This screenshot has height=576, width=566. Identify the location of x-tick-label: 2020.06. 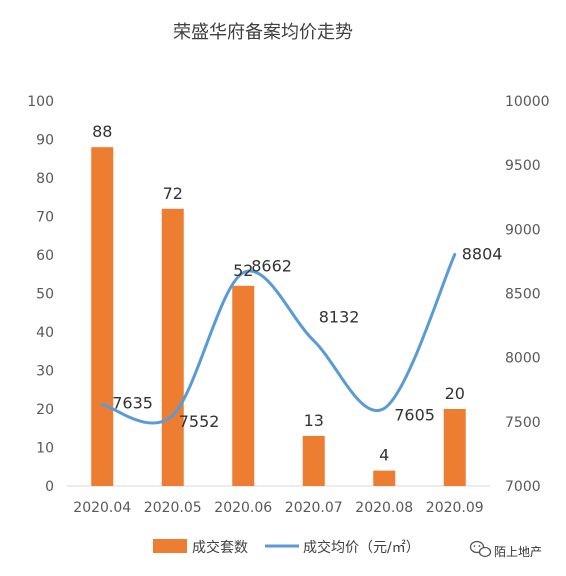
(243, 508).